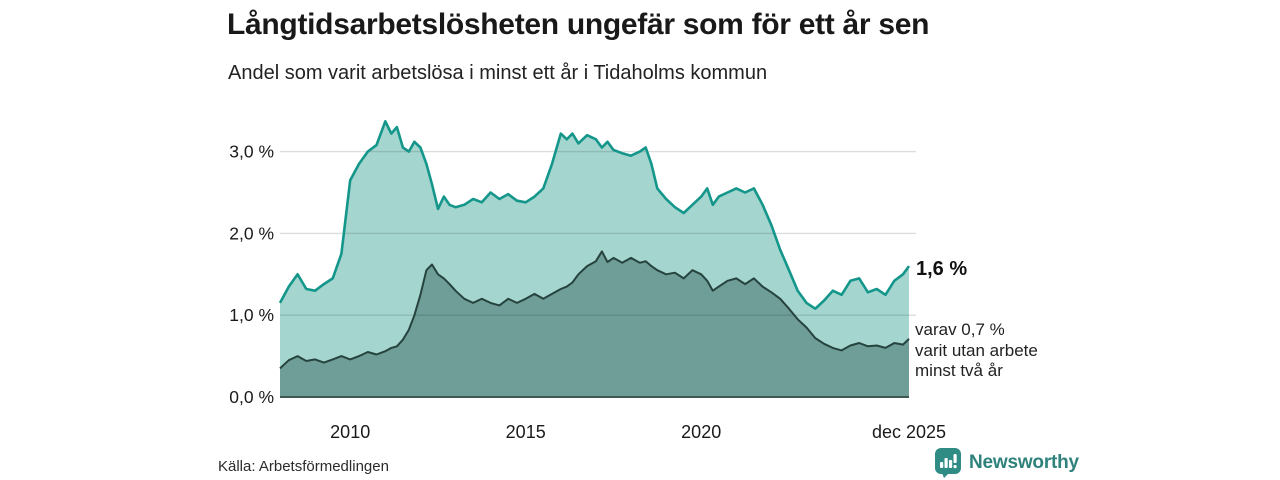  I want to click on series-area-min-two-years, so click(594, 324).